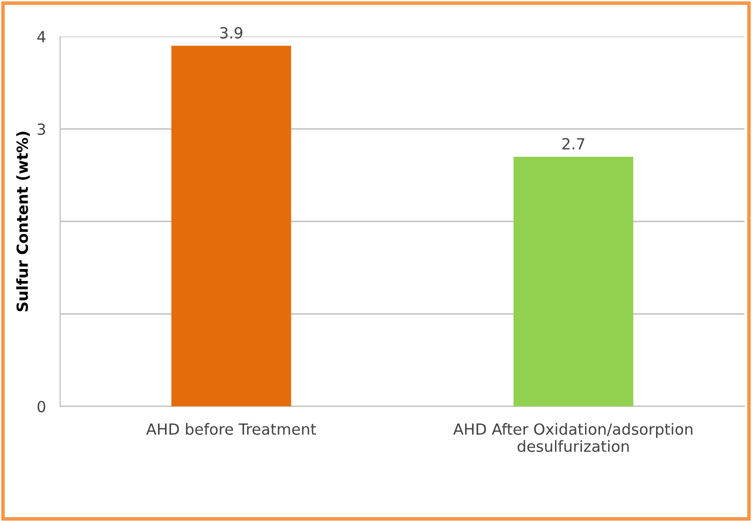  What do you see at coordinates (23, 222) in the screenshot?
I see `y-axis-title: Sulfur Content (wt%)` at bounding box center [23, 222].